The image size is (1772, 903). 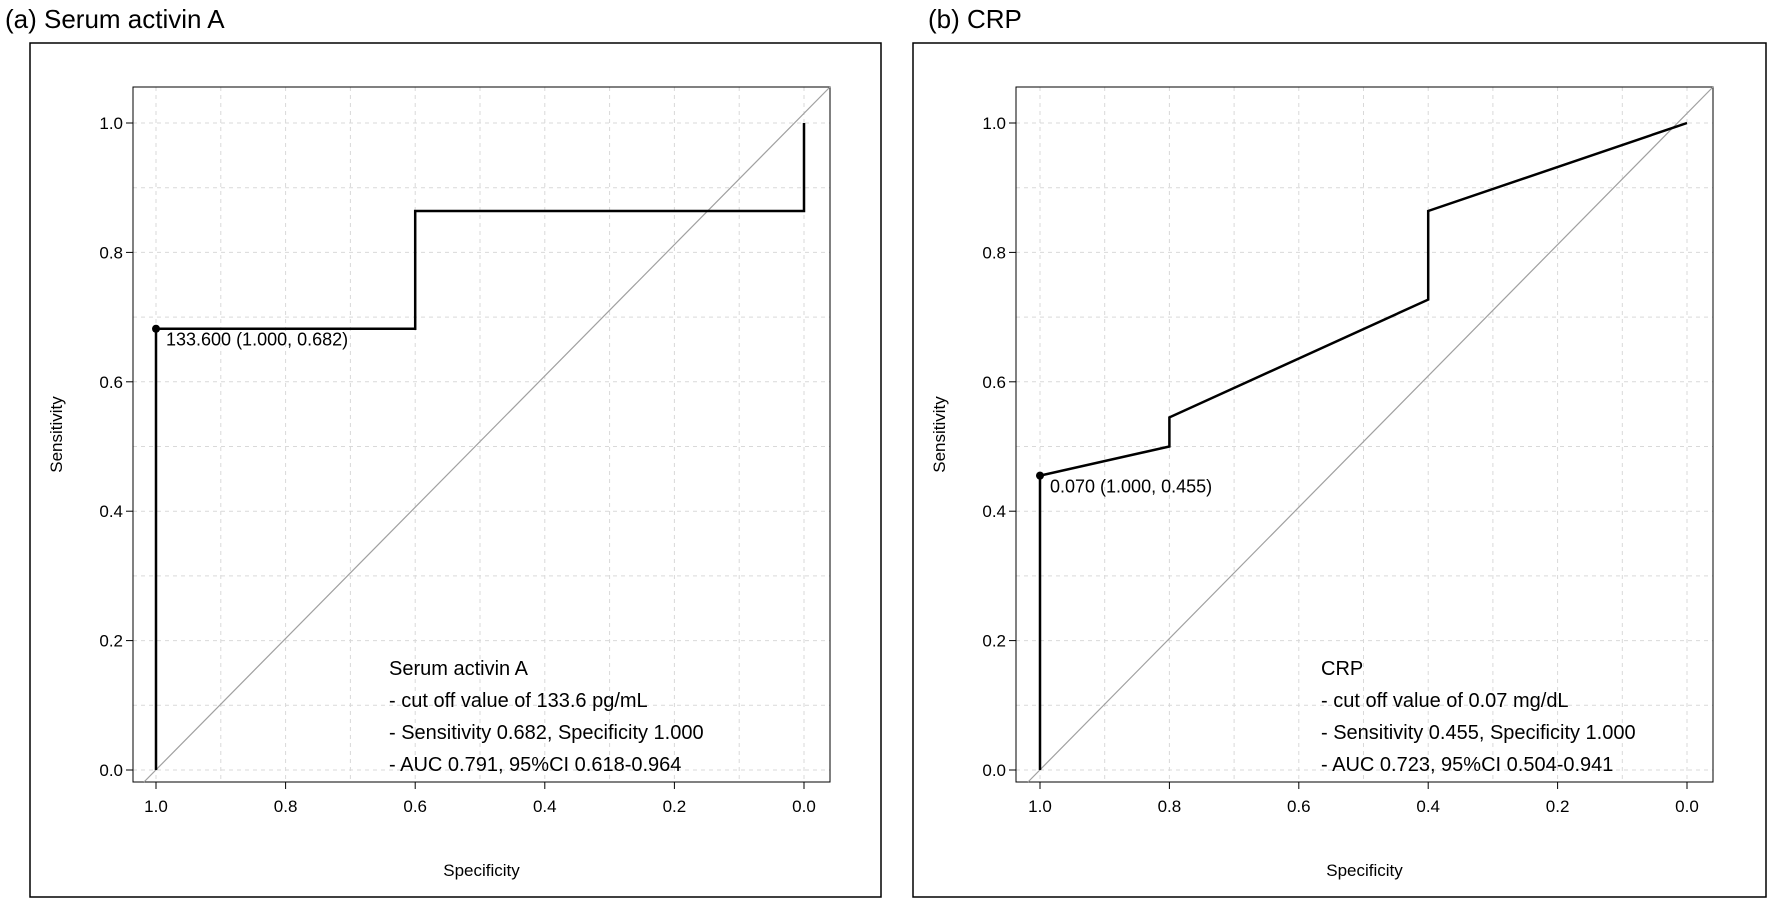 What do you see at coordinates (535, 765) in the screenshot?
I see `legend-line: - AUC 0.791, 95%CI 0.618-0.964` at bounding box center [535, 765].